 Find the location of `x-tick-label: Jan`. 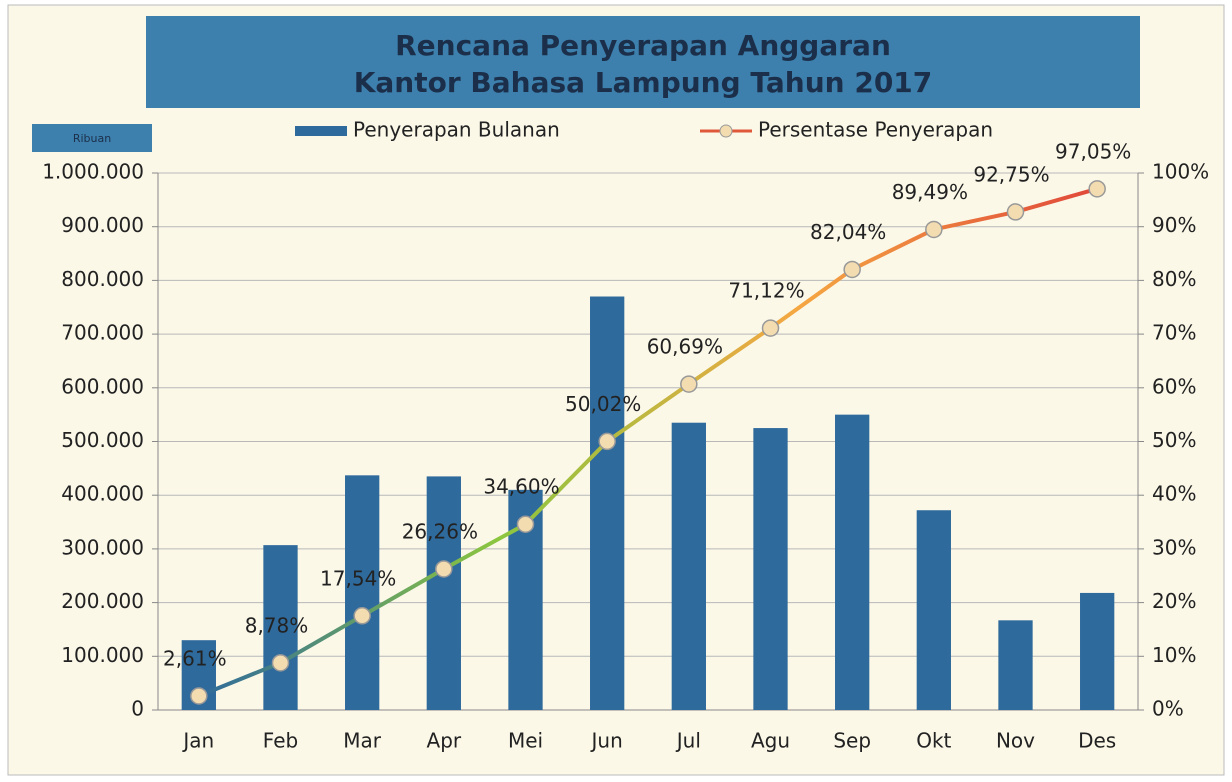

x-tick-label: Jan is located at coordinates (197, 741).